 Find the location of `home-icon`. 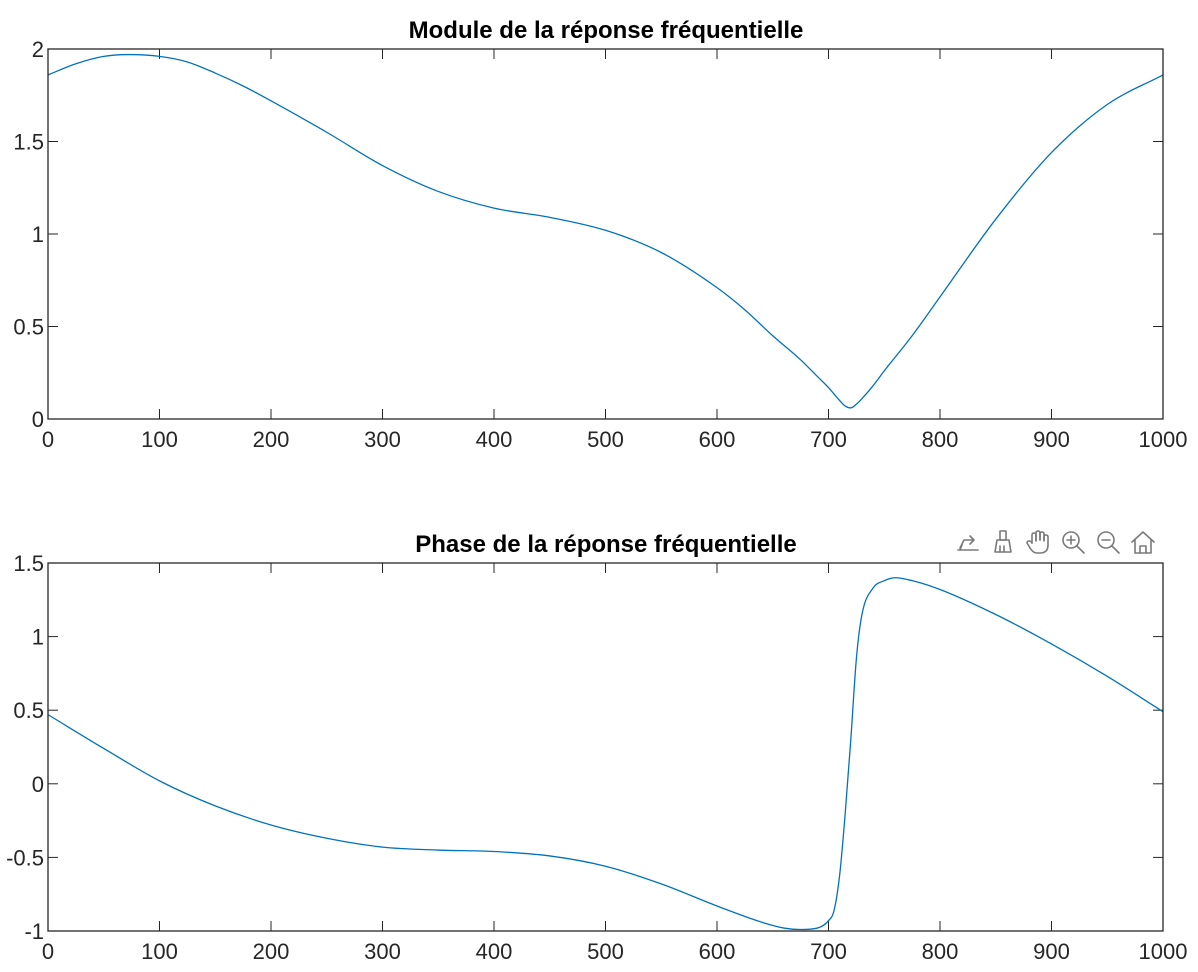

home-icon is located at coordinates (1143, 544).